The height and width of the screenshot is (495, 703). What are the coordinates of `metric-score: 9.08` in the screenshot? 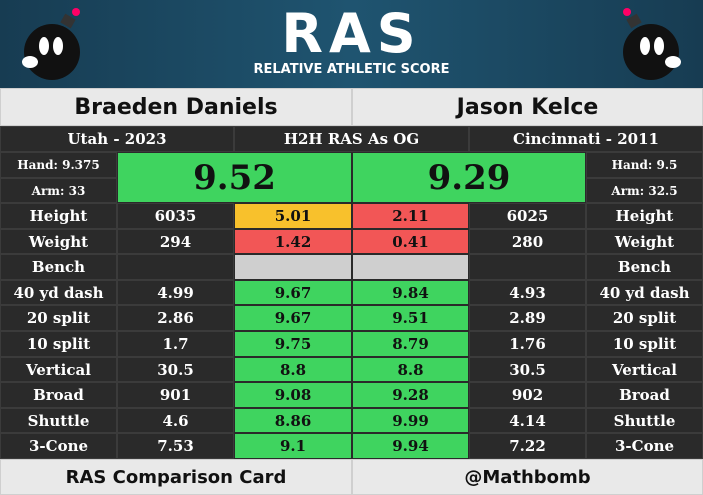 It's located at (293, 395).